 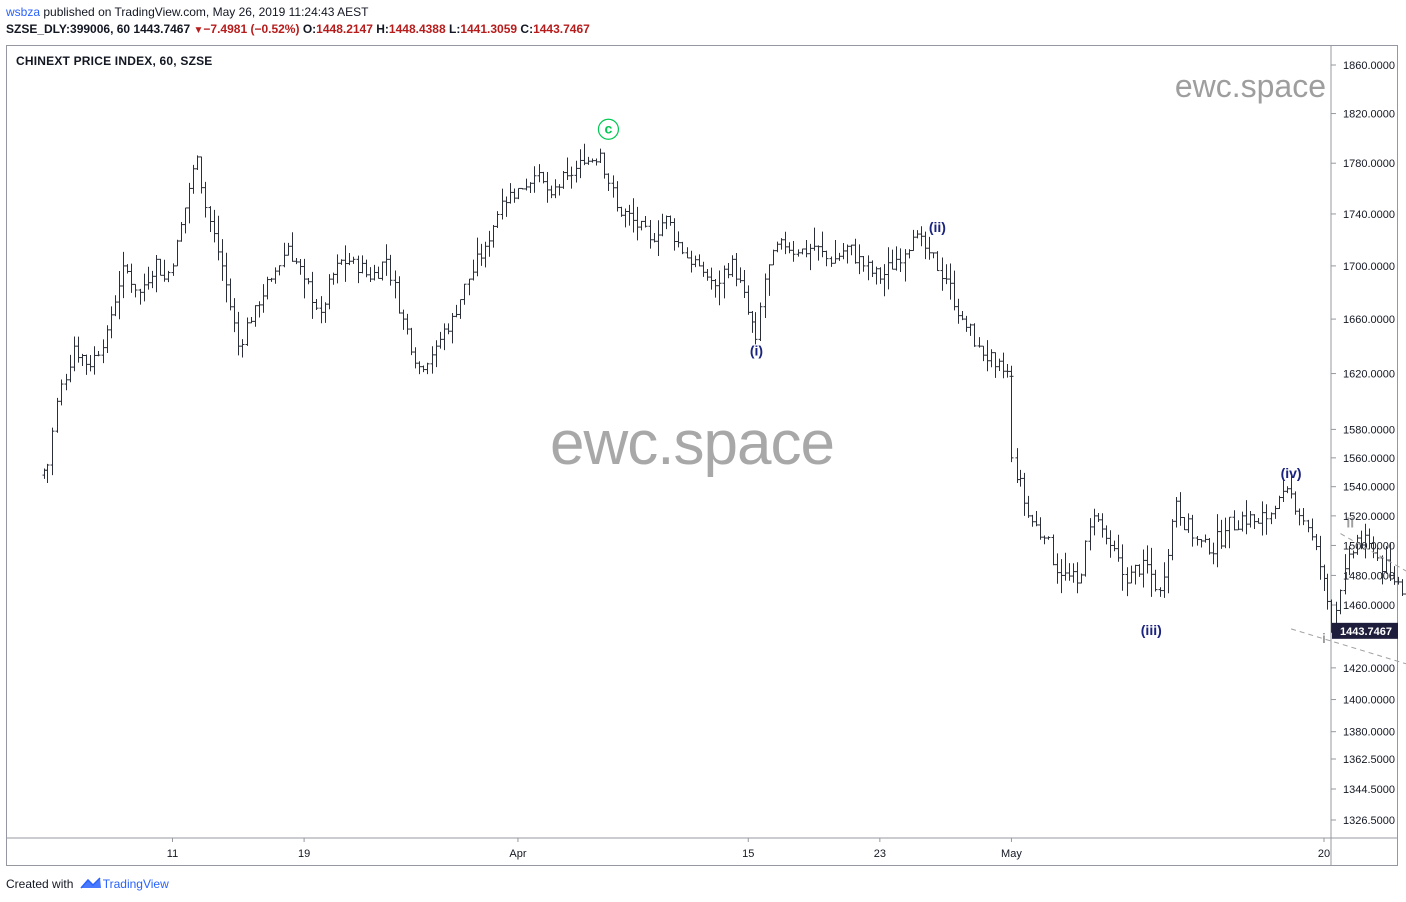 What do you see at coordinates (1369, 821) in the screenshot?
I see `price-axis-label: 1326.5000` at bounding box center [1369, 821].